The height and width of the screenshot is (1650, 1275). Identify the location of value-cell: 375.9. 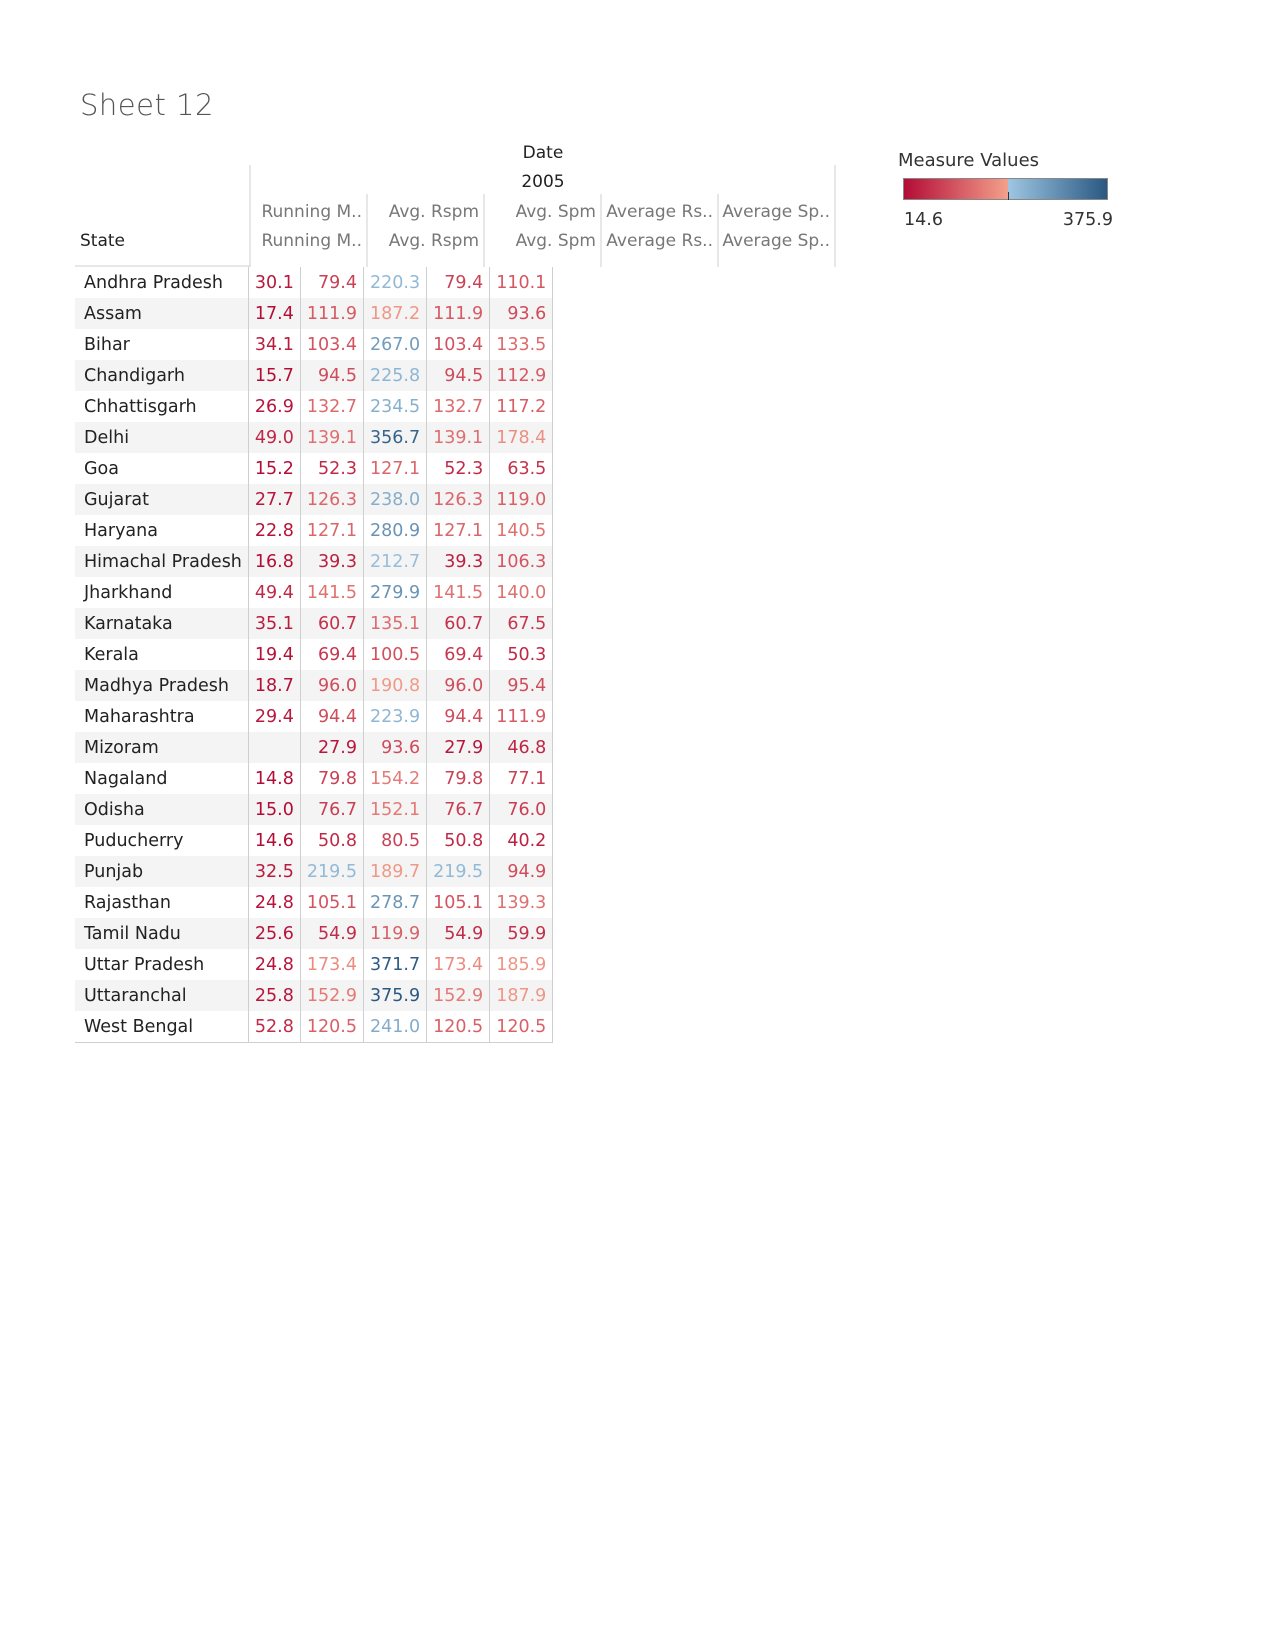
(394, 995).